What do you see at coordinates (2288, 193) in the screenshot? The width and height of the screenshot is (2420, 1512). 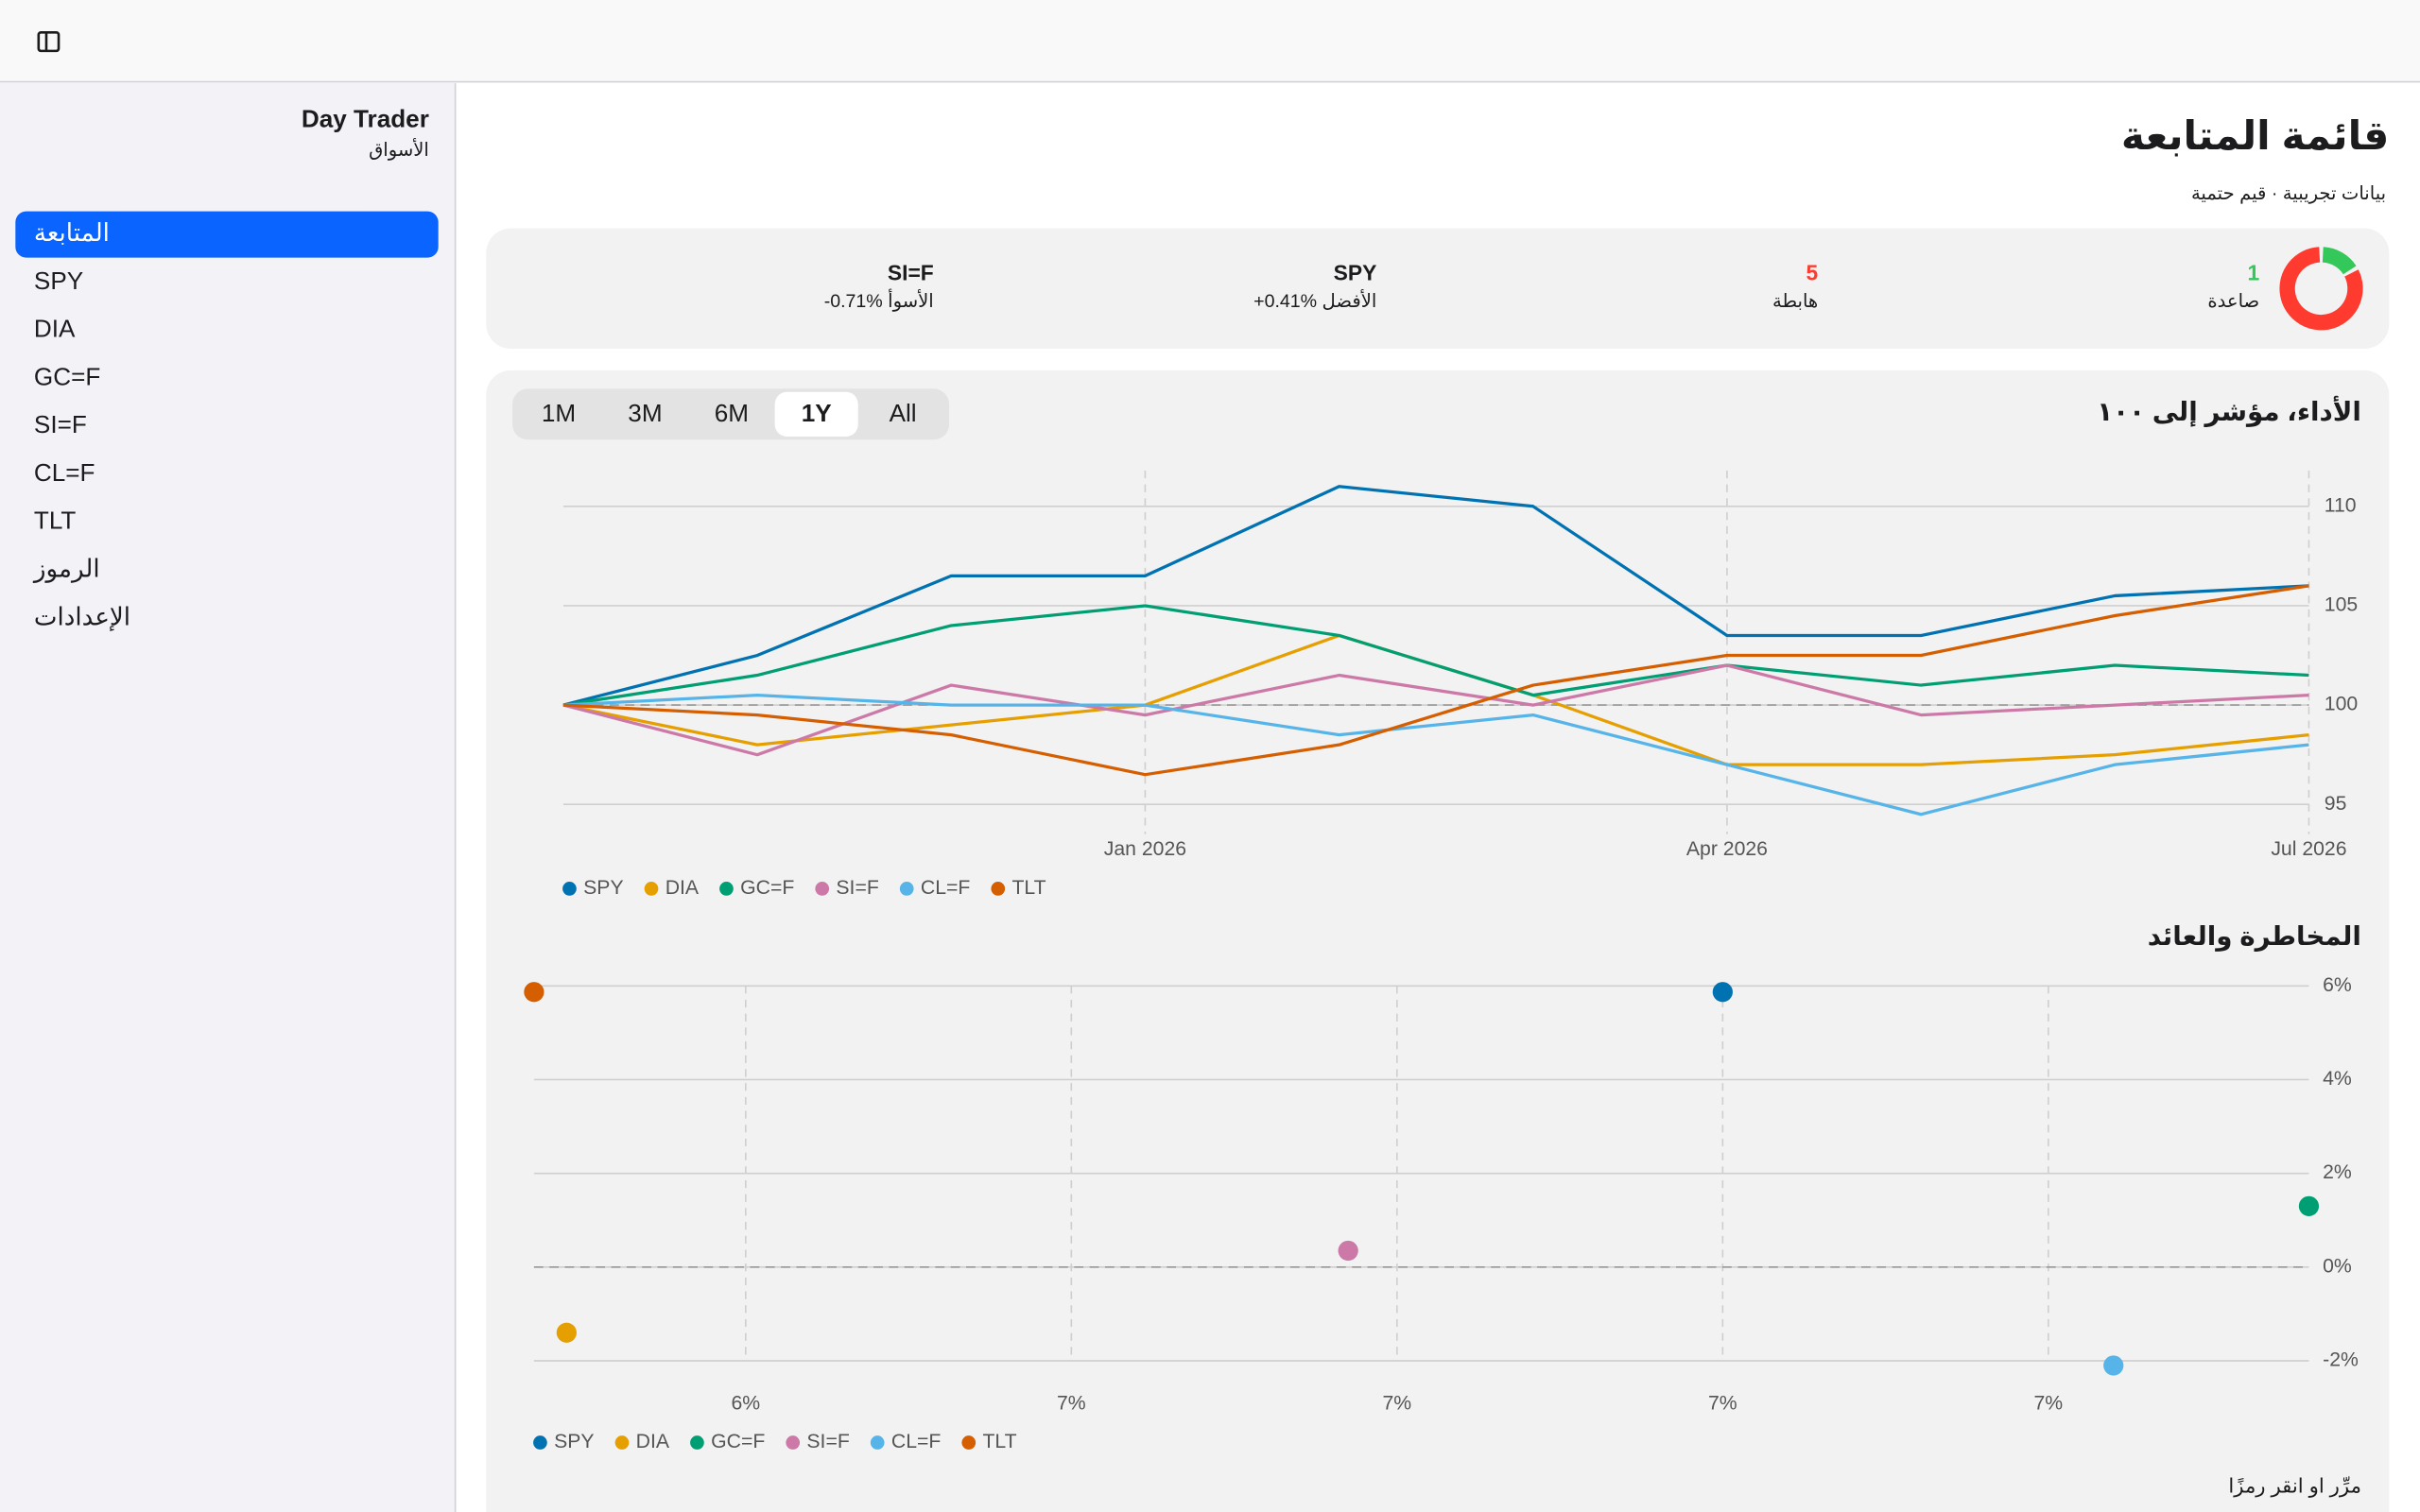 I see `page-subtitle: بيانات تجريبية · قيم حتمية` at bounding box center [2288, 193].